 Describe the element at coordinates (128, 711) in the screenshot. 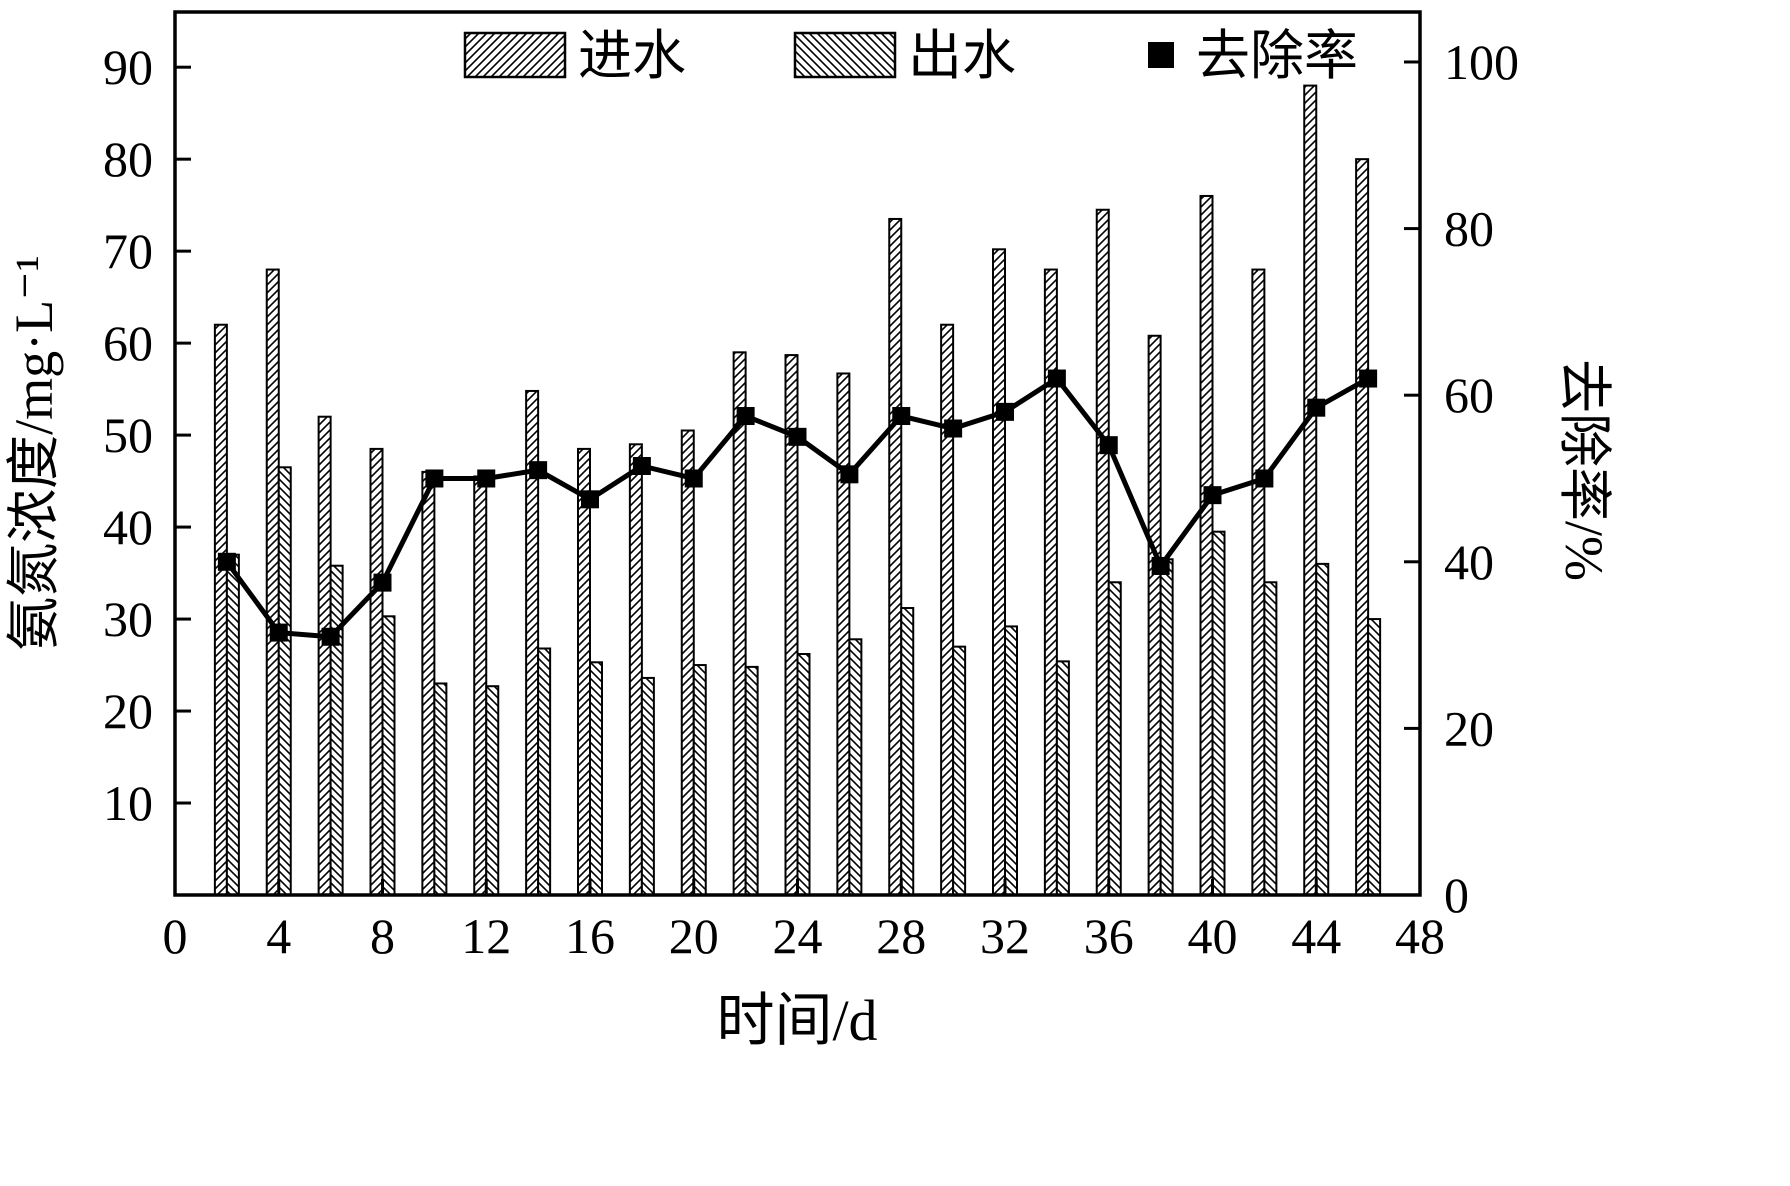

I see `y-left-tick-label: 20` at that location.